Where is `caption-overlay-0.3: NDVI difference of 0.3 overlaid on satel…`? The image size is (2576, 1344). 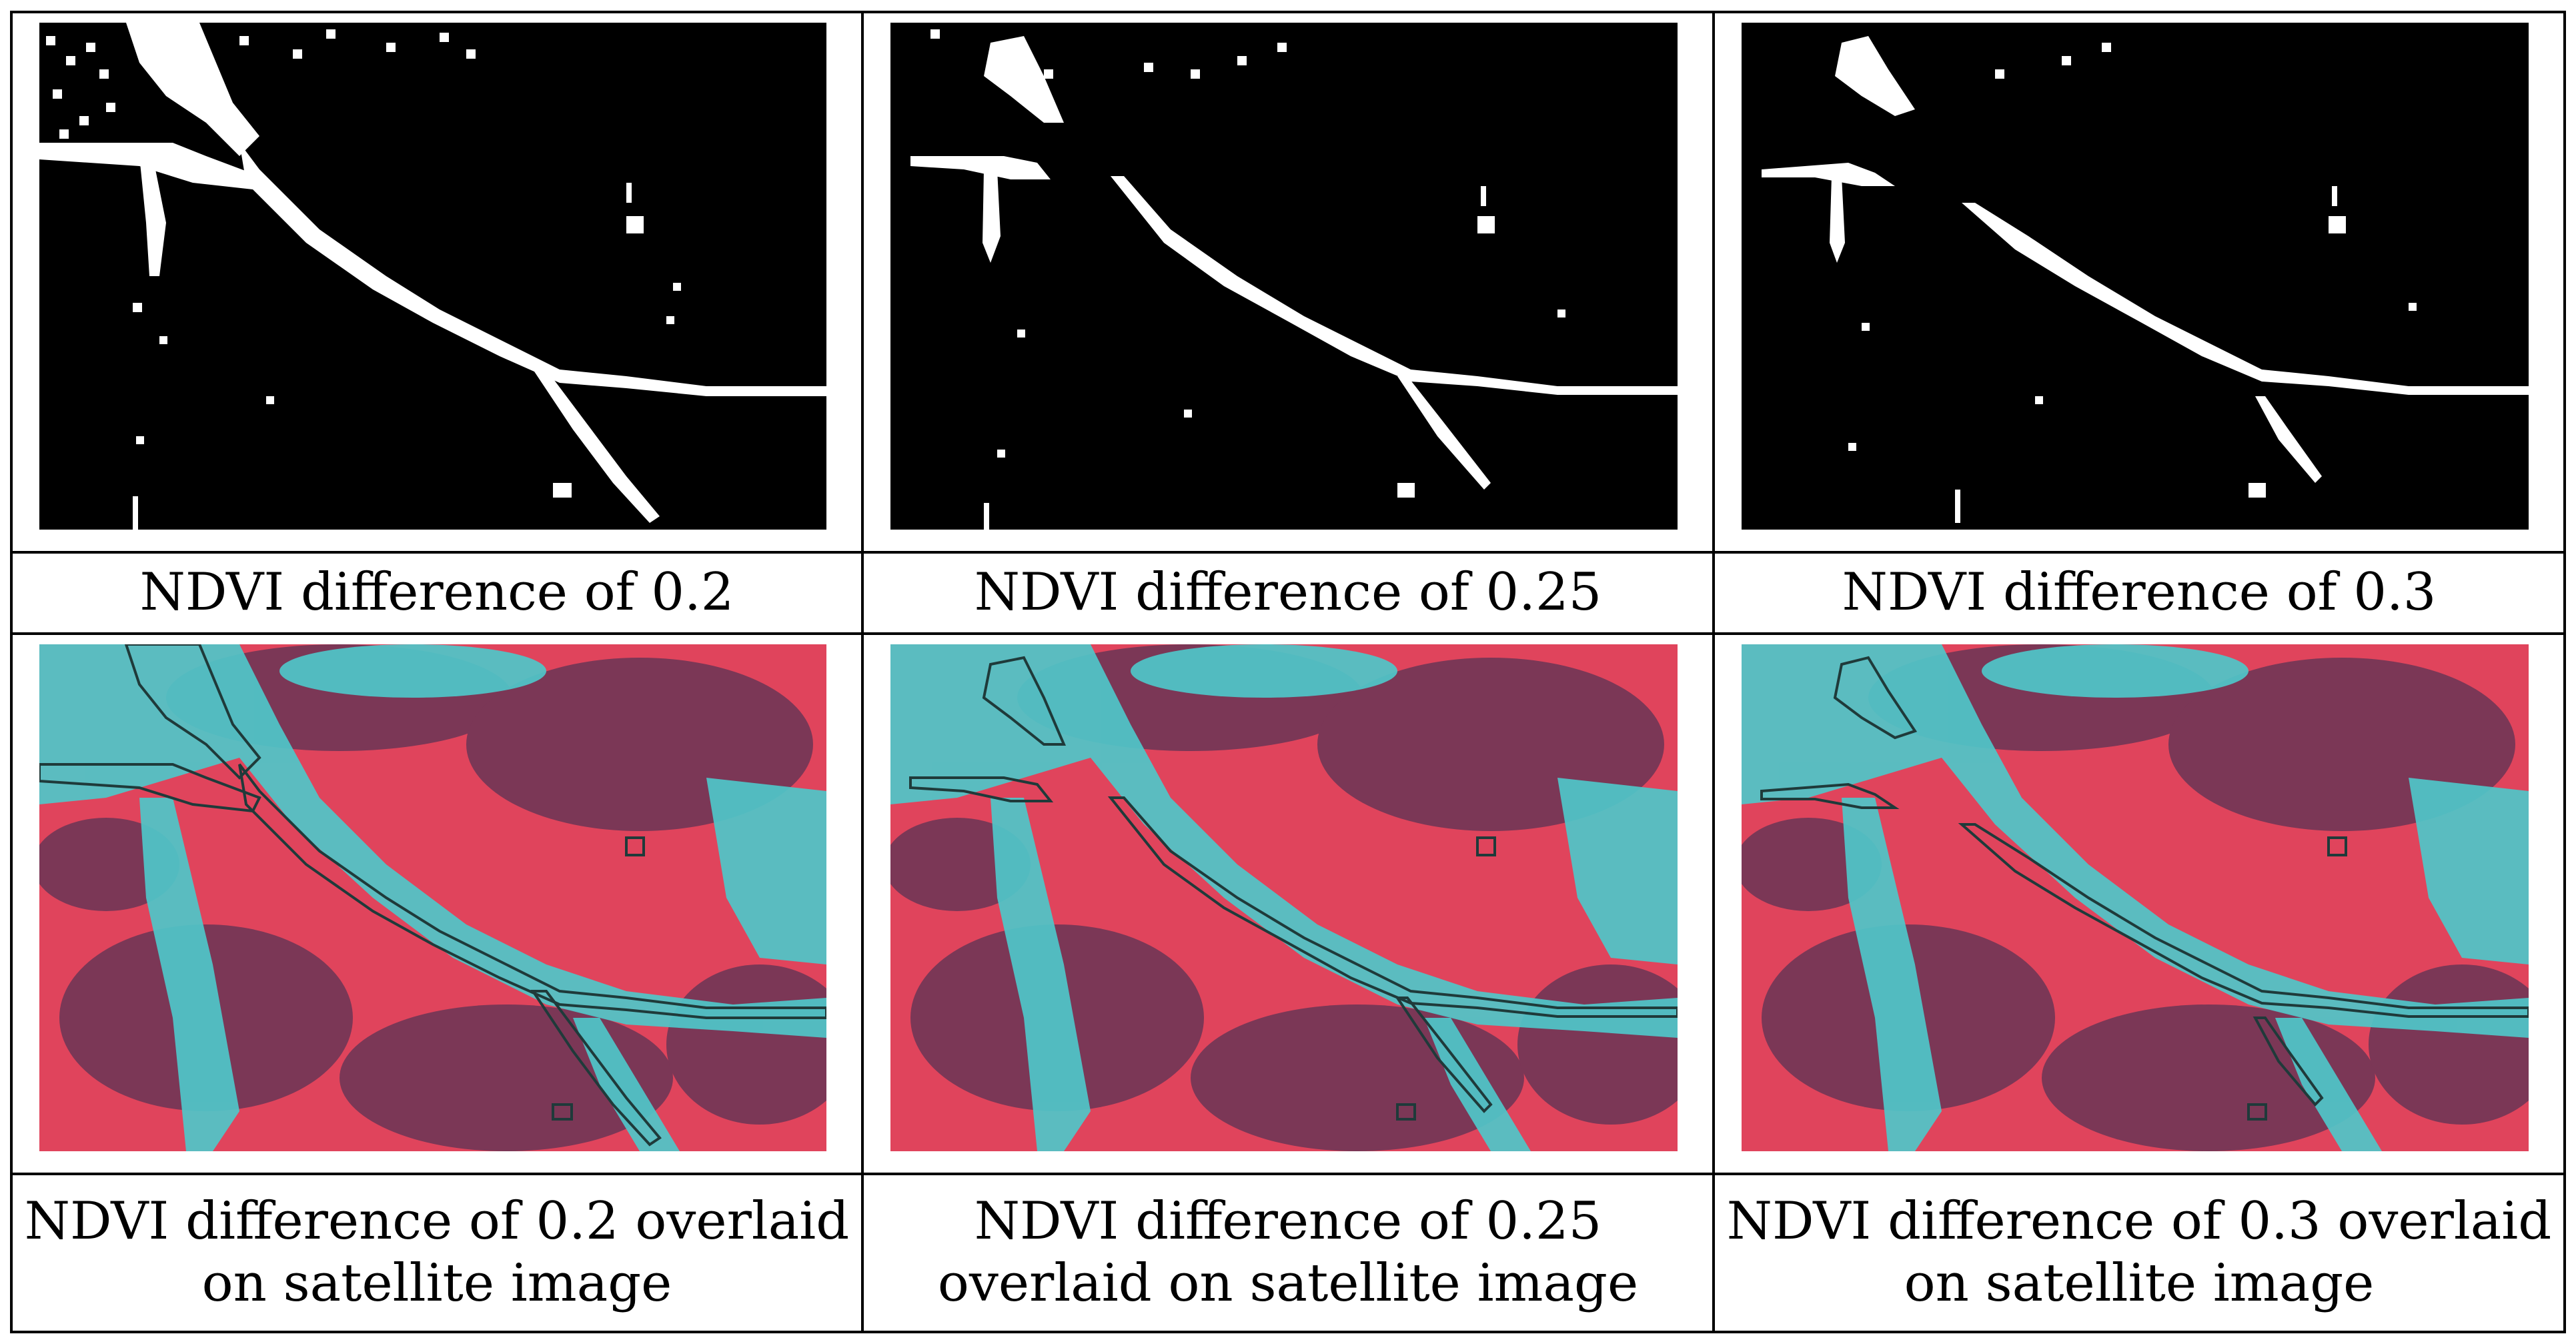 caption-overlay-0.3: NDVI difference of 0.3 overlaid on satel… is located at coordinates (2139, 1253).